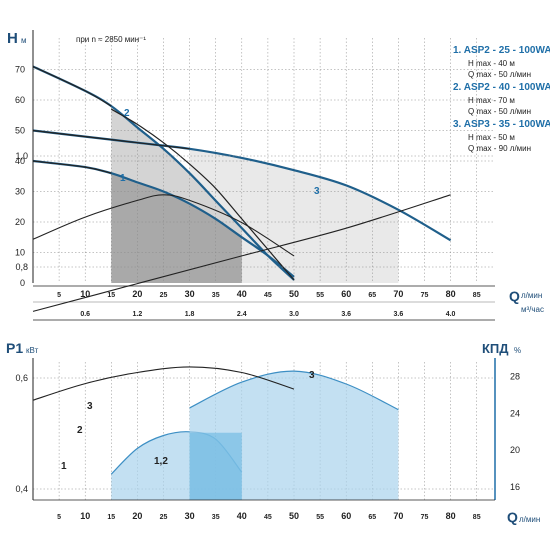 Image resolution: width=550 pixels, height=550 pixels. I want to click on q-tick-label: 35, so click(216, 295).